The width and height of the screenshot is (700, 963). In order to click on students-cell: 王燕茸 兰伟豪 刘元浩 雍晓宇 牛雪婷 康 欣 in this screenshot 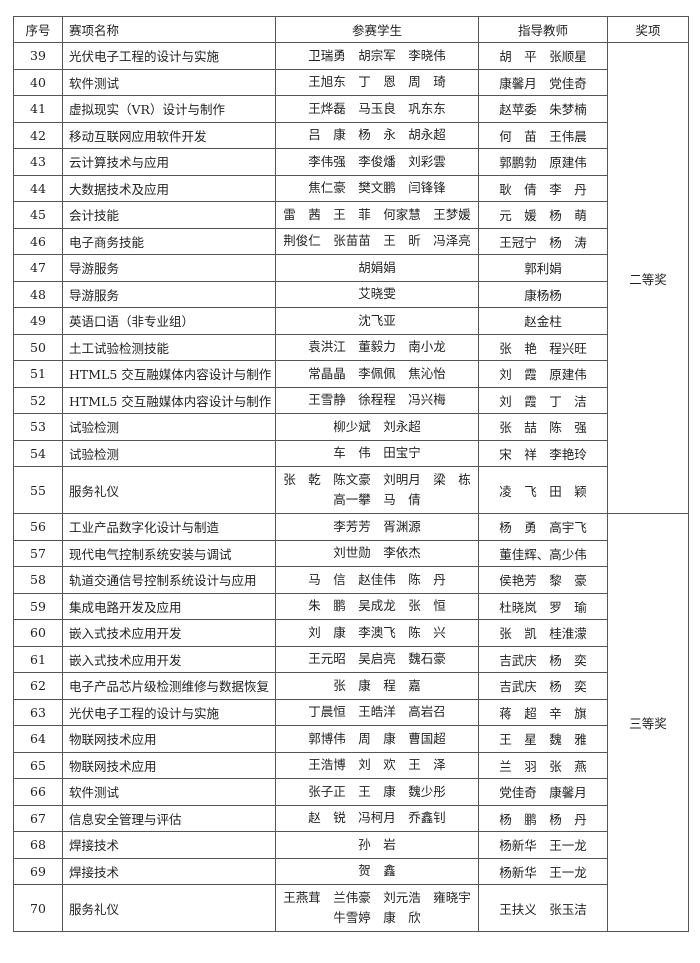, I will do `click(377, 908)`.